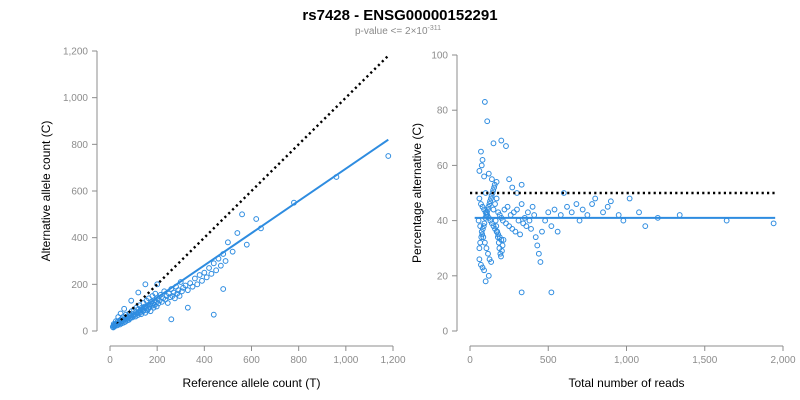 The height and width of the screenshot is (400, 800). I want to click on y-tick-label: 60, so click(443, 166).